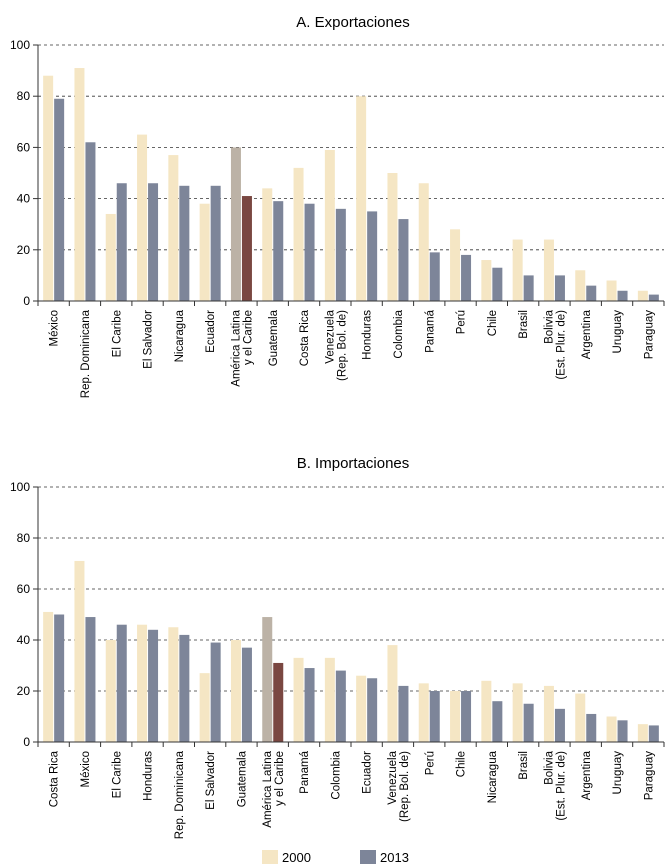 The height and width of the screenshot is (868, 666). What do you see at coordinates (305, 337) in the screenshot?
I see `chart-a-category-label: Costa Rica` at bounding box center [305, 337].